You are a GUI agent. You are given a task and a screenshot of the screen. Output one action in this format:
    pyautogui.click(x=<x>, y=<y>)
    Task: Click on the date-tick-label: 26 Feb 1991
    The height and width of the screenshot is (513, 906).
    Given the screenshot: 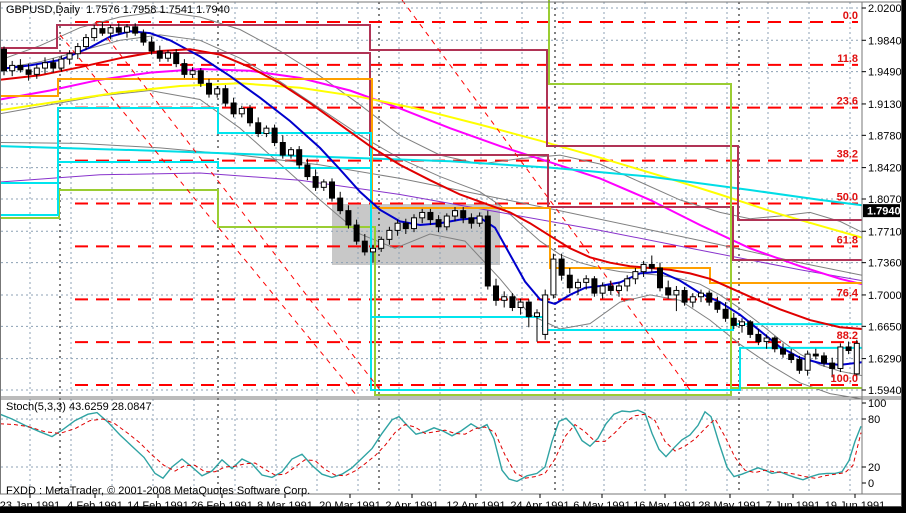 What is the action you would take?
    pyautogui.click(x=222, y=506)
    